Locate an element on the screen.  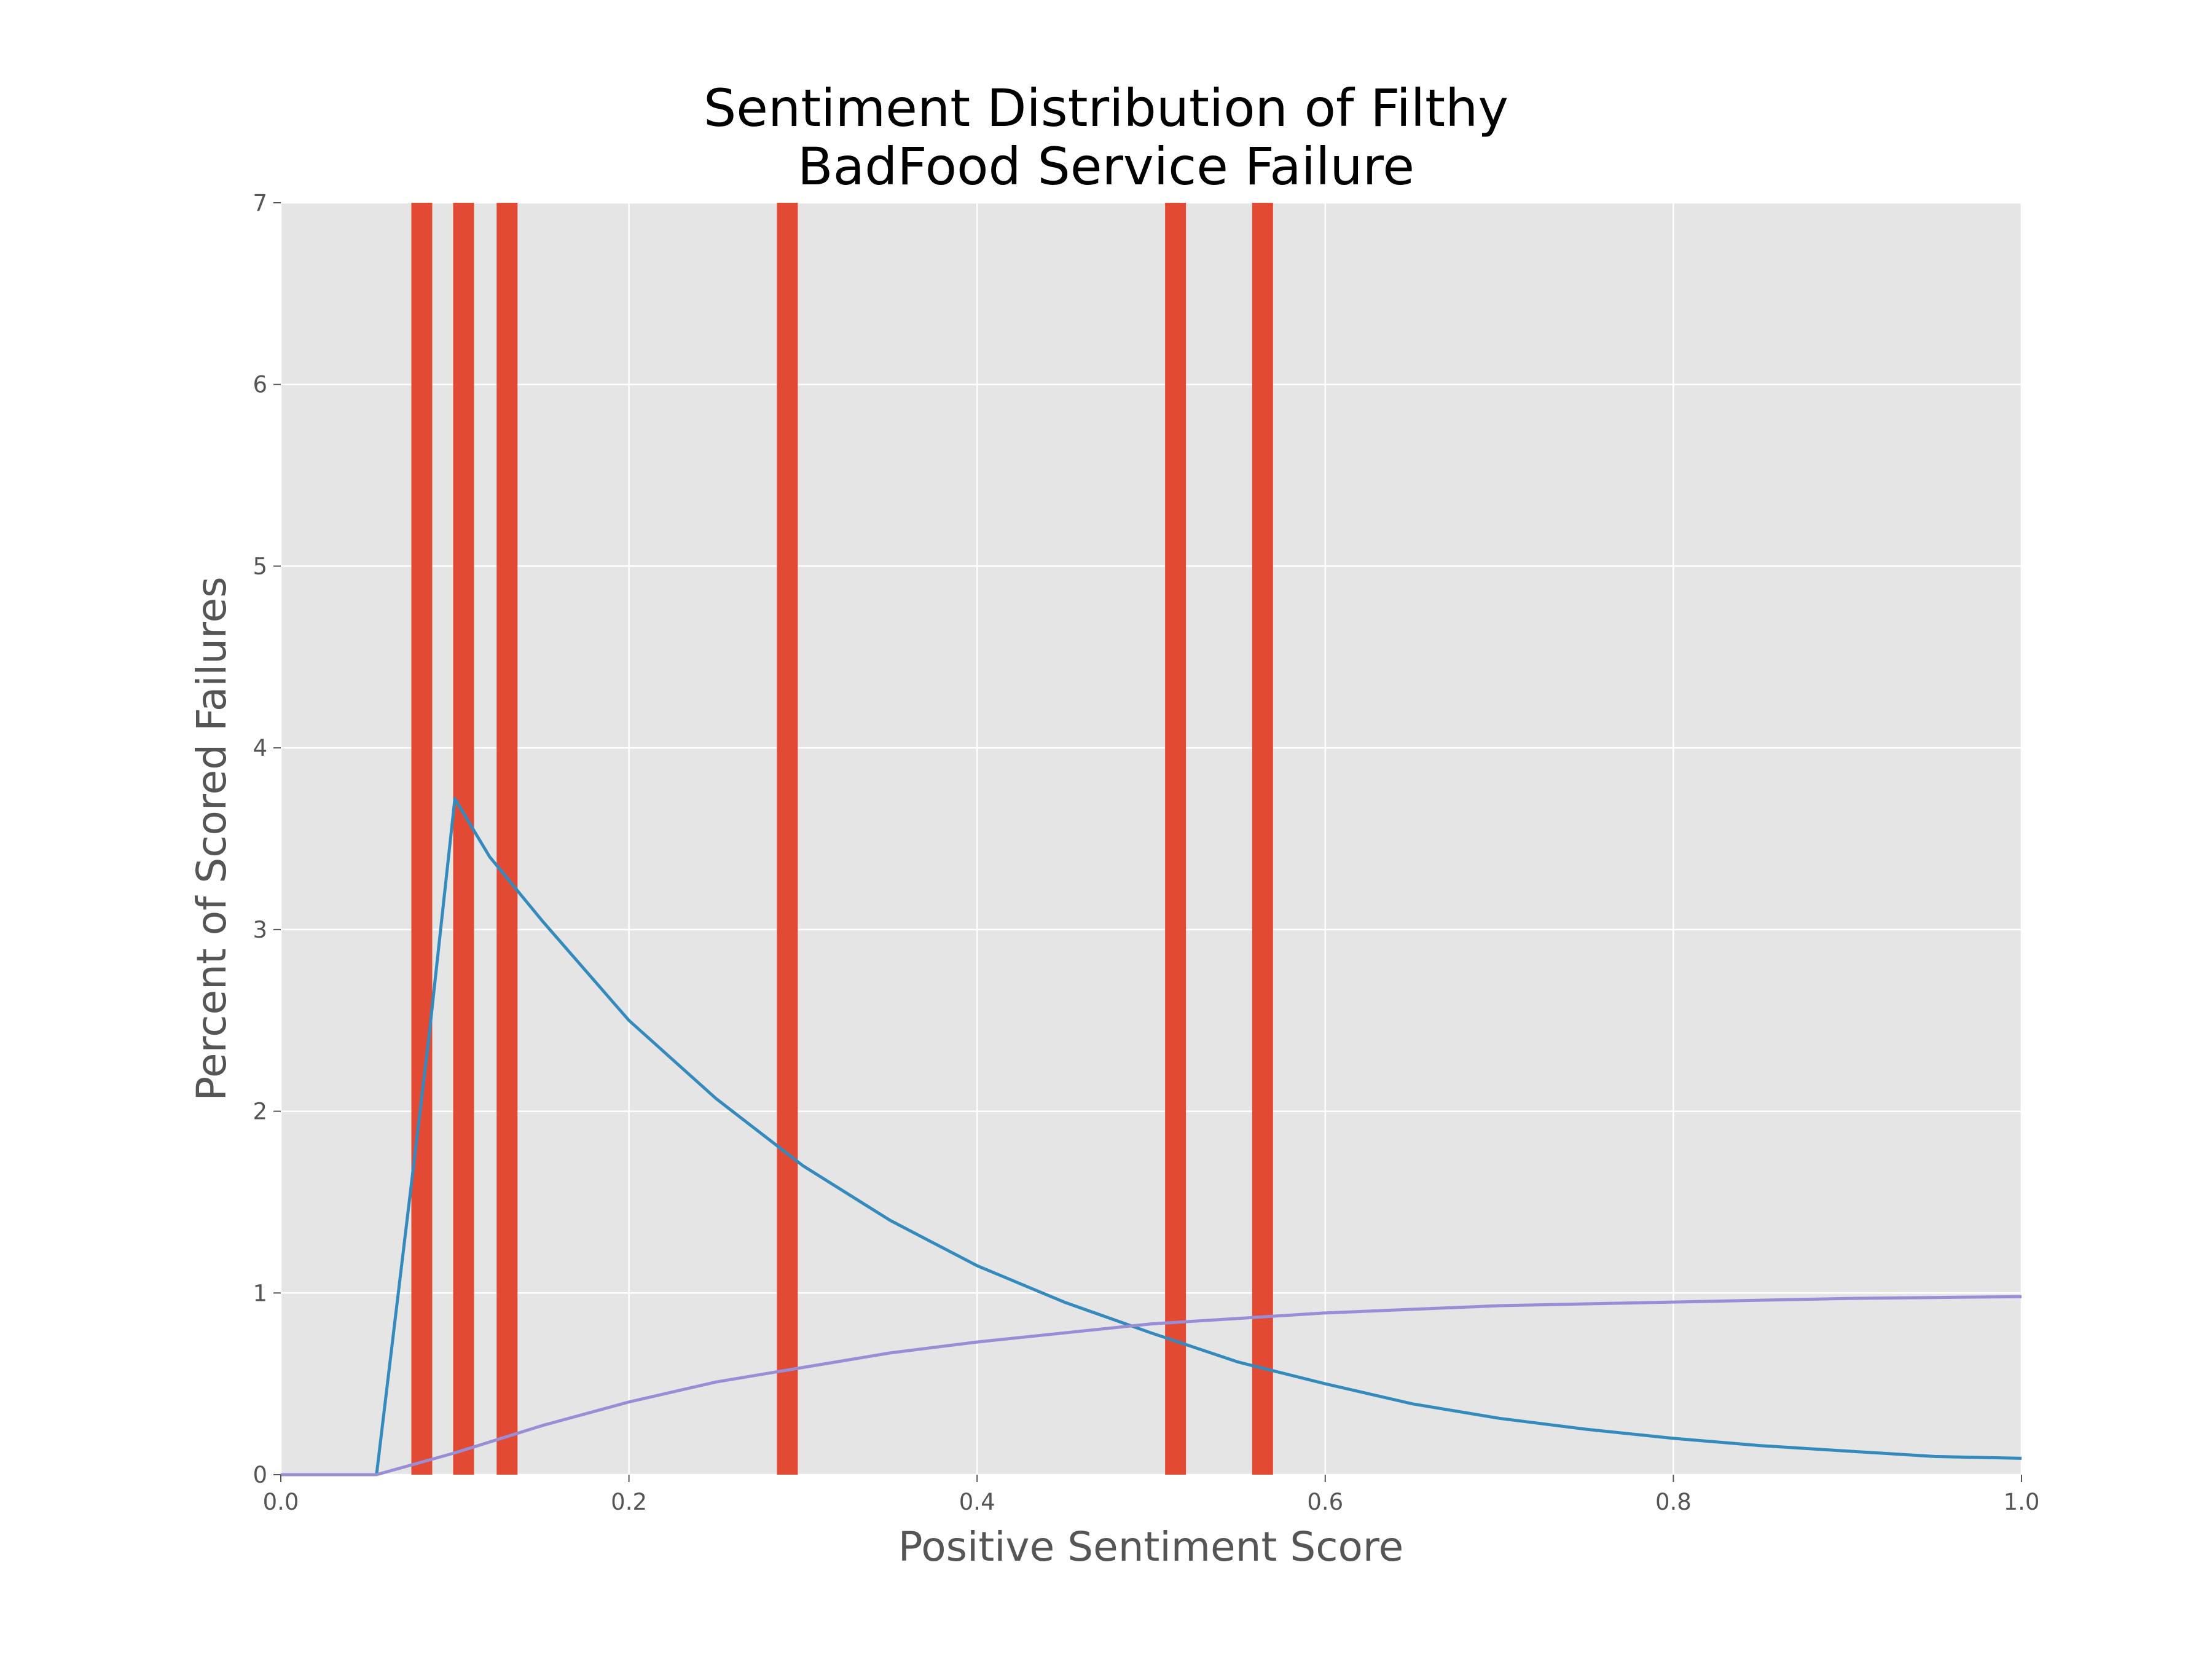
y-tick-label: 0 is located at coordinates (260, 1475).